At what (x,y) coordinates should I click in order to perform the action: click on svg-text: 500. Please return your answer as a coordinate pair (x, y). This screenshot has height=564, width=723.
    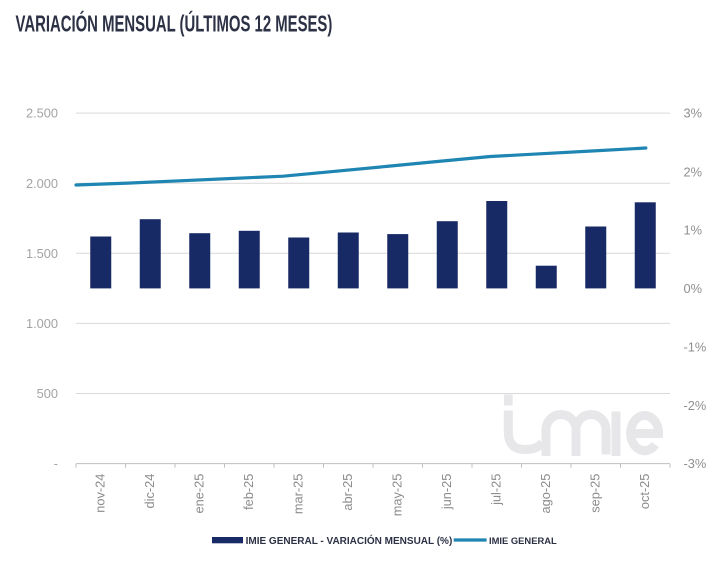
    Looking at the image, I should click on (47, 393).